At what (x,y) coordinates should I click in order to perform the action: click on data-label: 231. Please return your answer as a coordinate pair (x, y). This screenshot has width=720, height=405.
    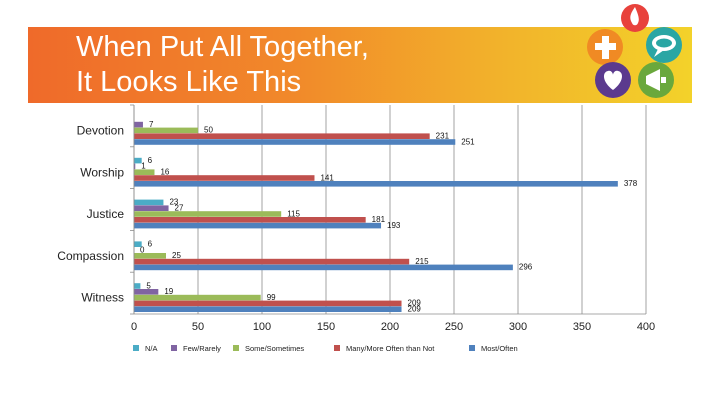
    Looking at the image, I should click on (443, 136).